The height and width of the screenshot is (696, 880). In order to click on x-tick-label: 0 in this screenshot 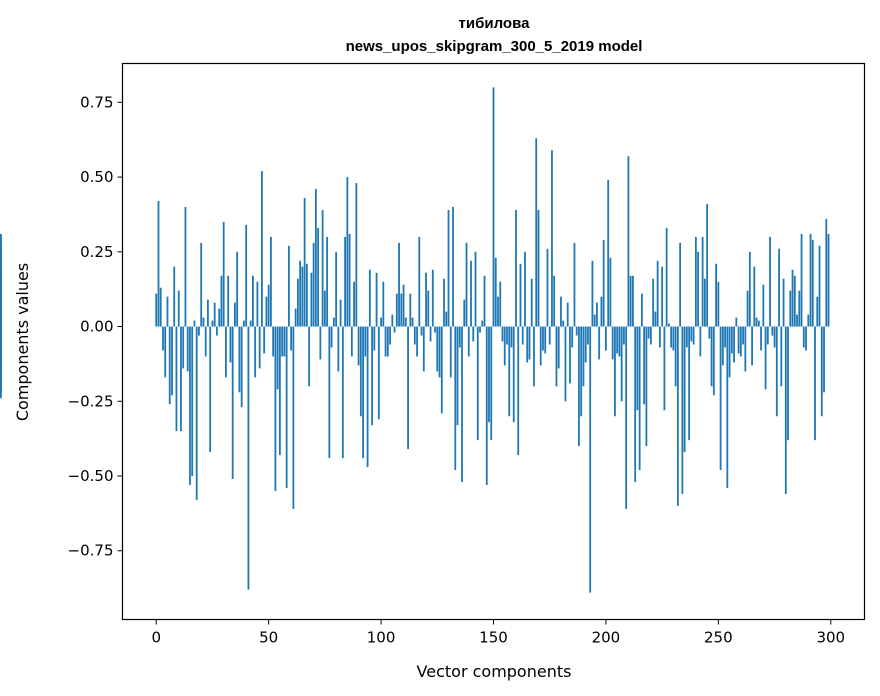, I will do `click(156, 638)`.